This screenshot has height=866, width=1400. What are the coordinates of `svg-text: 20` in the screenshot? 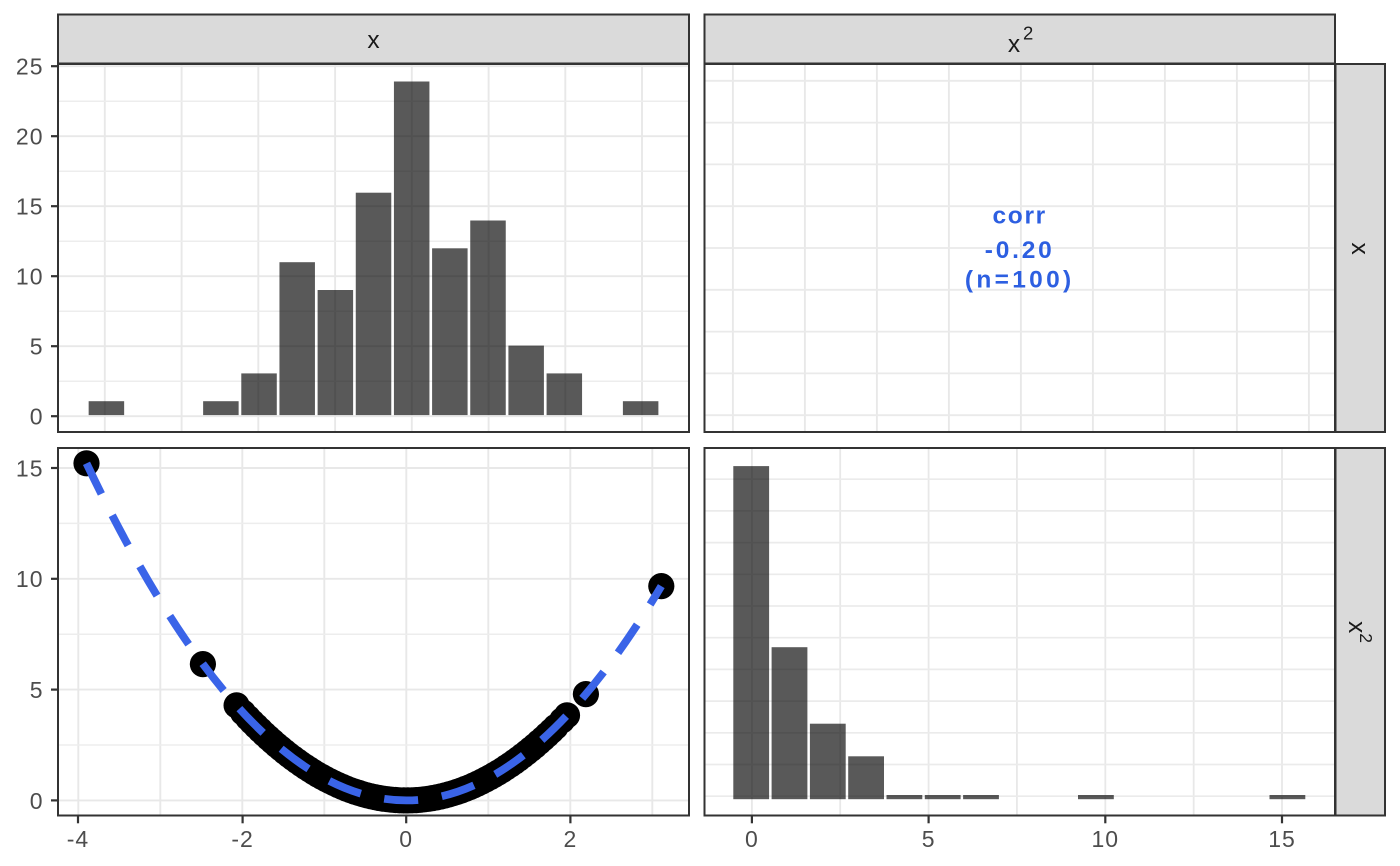 It's located at (30, 137).